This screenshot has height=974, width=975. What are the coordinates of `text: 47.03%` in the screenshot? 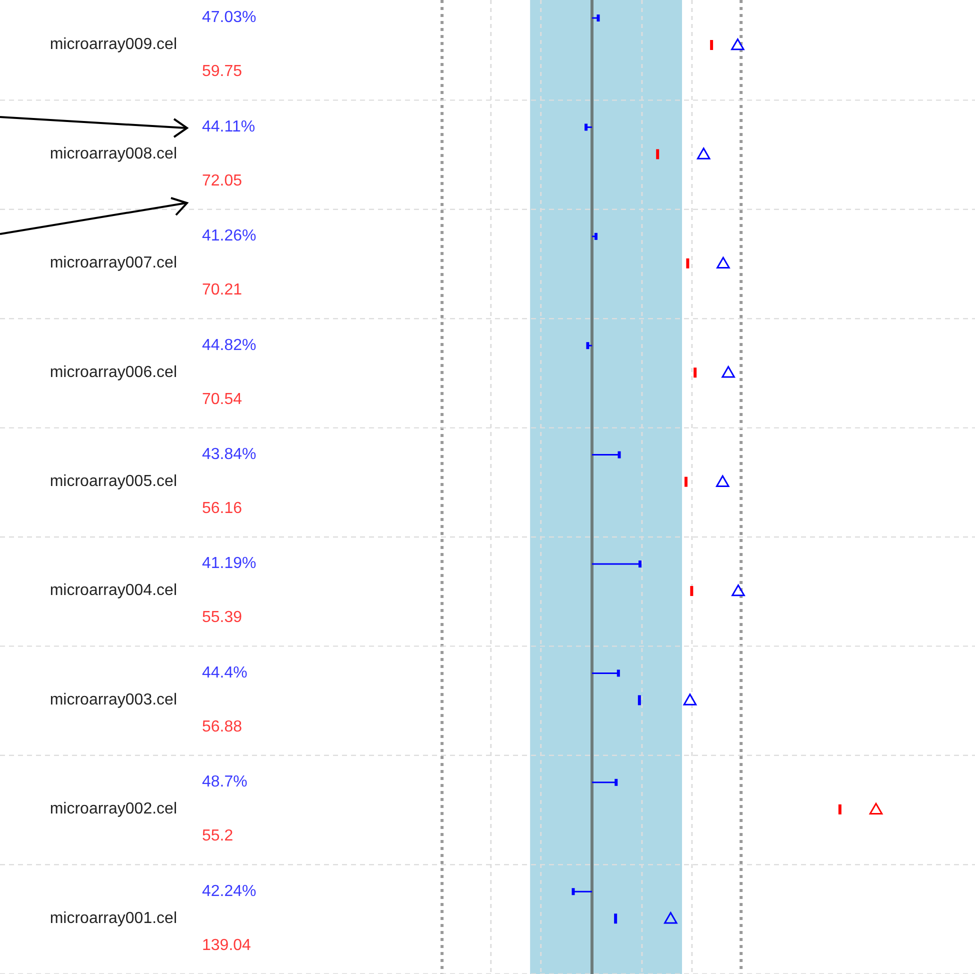 It's located at (229, 17).